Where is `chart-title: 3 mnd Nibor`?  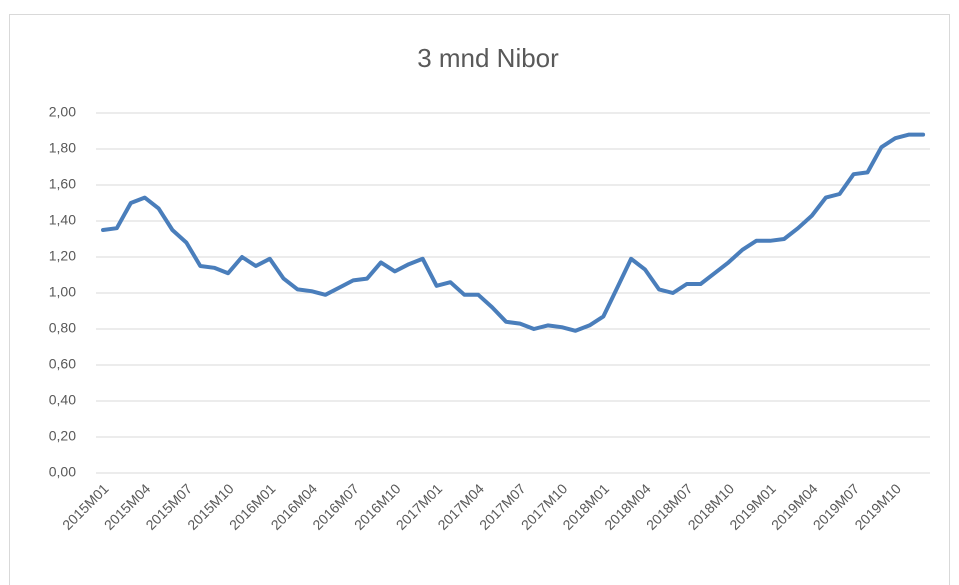 chart-title: 3 mnd Nibor is located at coordinates (488, 58).